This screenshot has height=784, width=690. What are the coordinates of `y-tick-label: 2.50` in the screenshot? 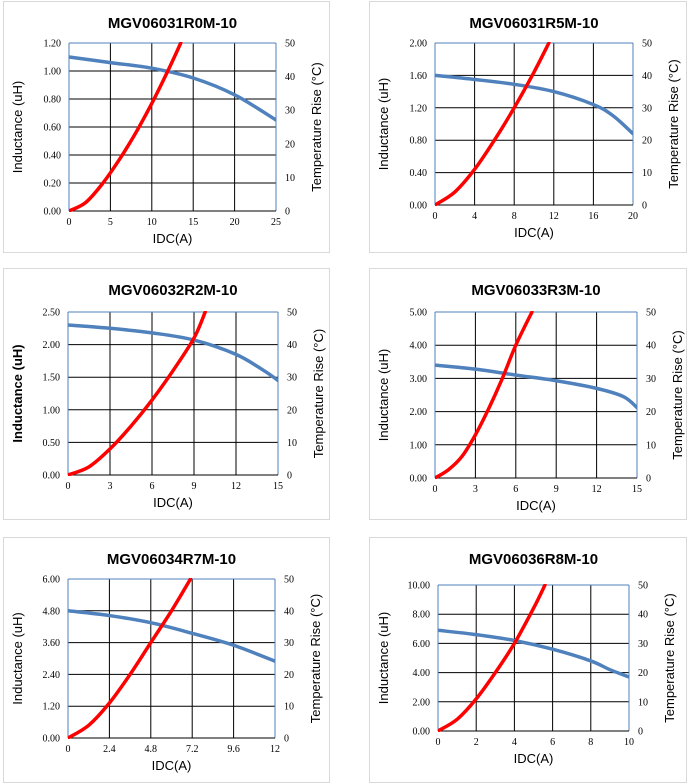 It's located at (52, 313).